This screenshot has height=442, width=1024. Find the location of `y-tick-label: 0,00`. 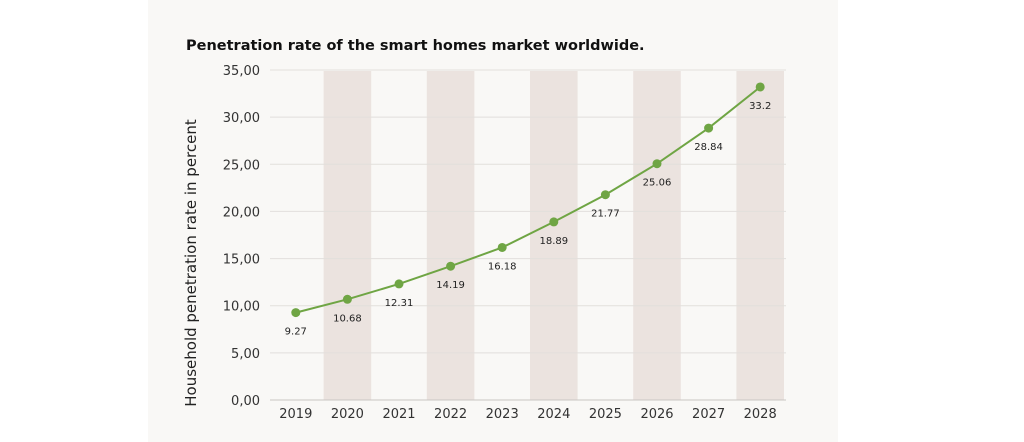

y-tick-label: 0,00 is located at coordinates (245, 401).